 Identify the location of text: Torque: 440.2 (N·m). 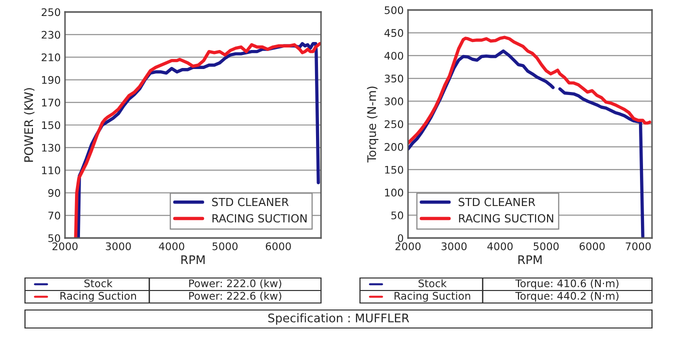
(566, 297).